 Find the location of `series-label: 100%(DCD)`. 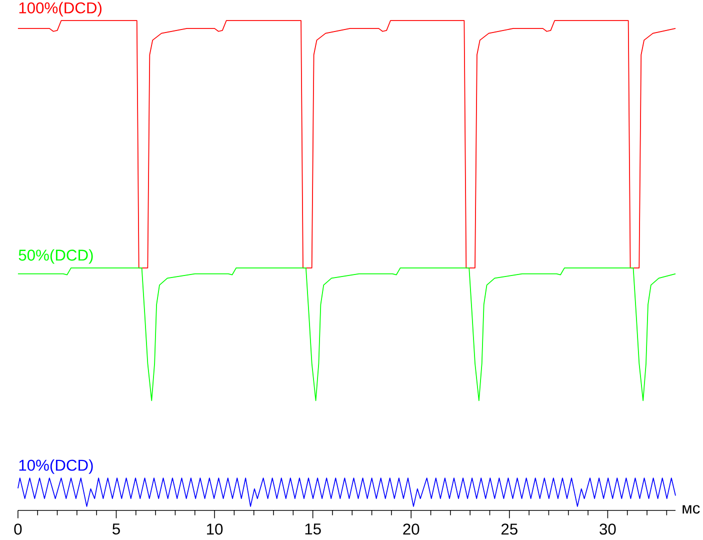

series-label: 100%(DCD) is located at coordinates (60, 9).